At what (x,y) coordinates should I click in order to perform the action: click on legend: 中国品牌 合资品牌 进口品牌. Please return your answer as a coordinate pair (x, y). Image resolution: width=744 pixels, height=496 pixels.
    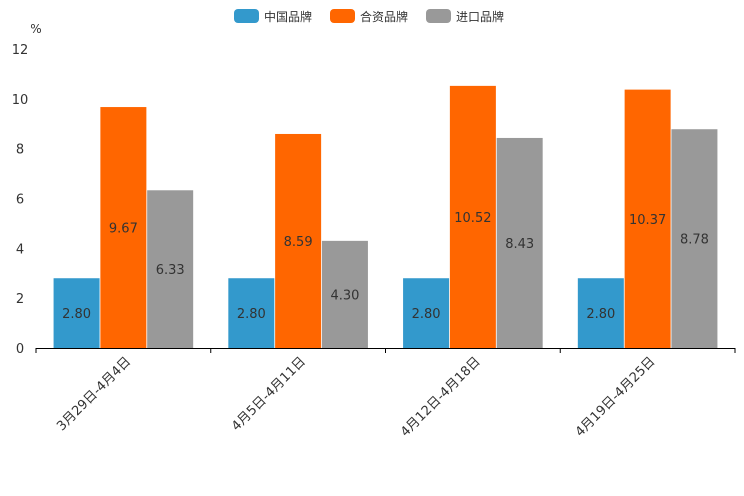
    Looking at the image, I should click on (369, 16).